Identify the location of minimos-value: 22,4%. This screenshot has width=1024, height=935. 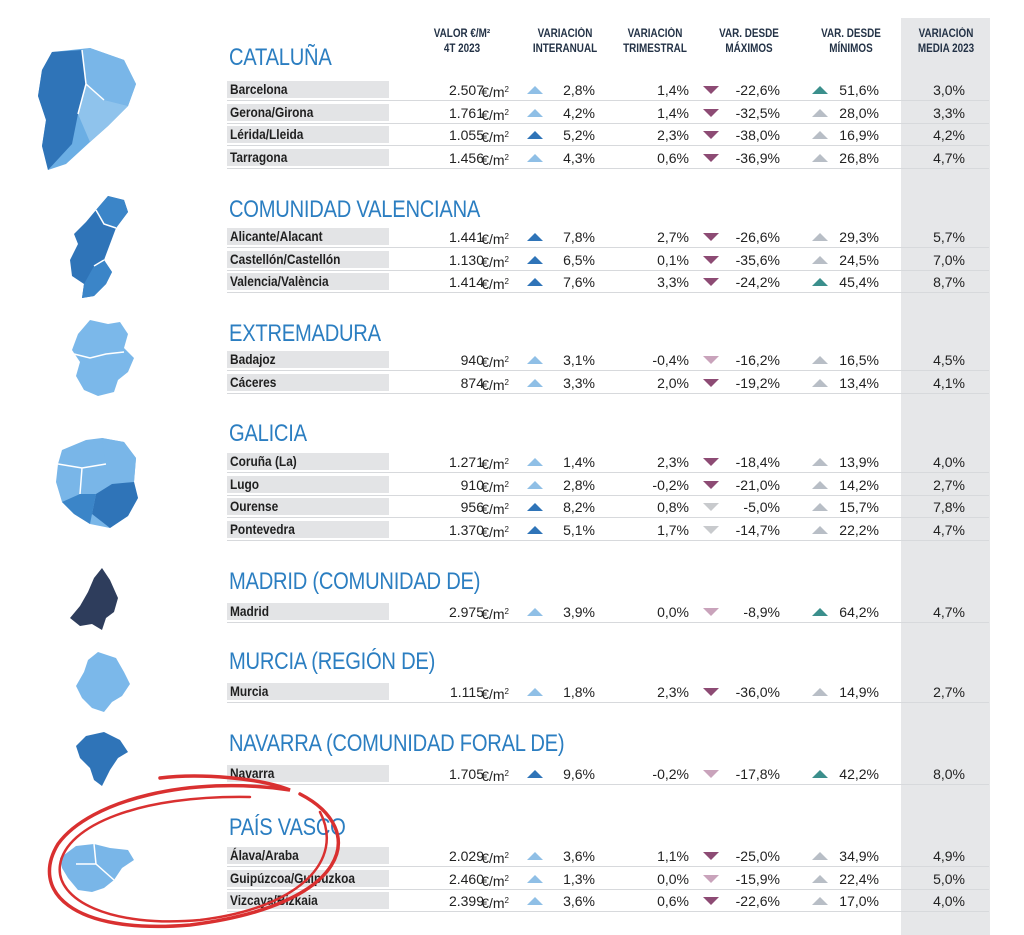
(859, 878).